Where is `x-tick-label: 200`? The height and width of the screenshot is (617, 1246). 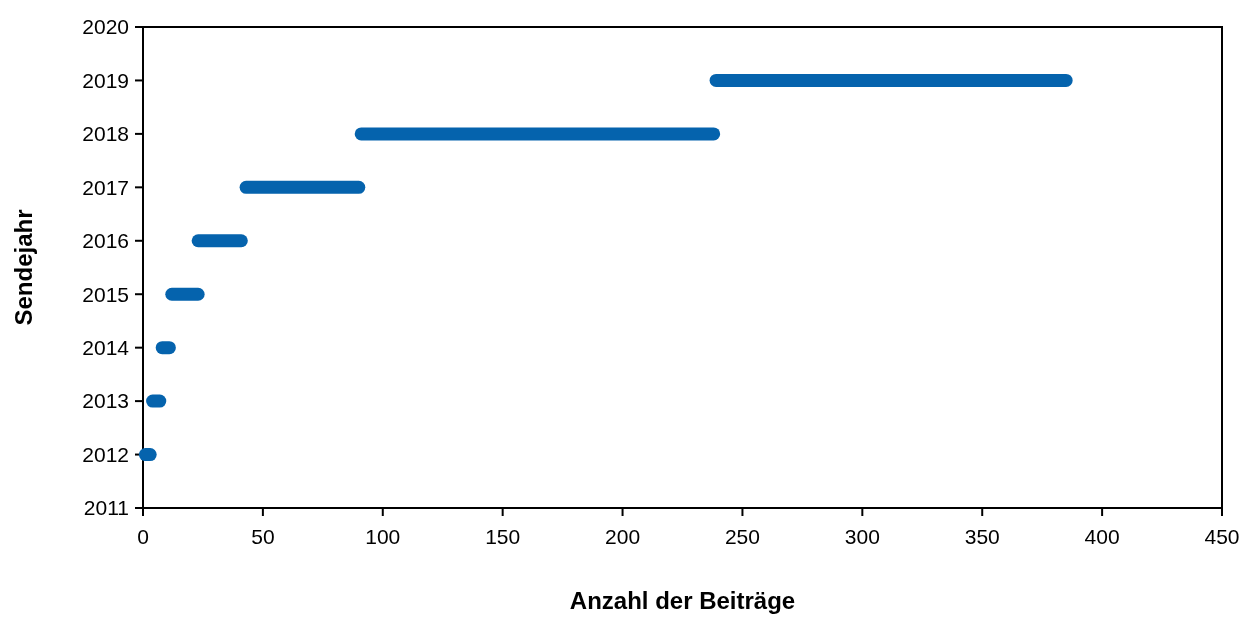
x-tick-label: 200 is located at coordinates (623, 536).